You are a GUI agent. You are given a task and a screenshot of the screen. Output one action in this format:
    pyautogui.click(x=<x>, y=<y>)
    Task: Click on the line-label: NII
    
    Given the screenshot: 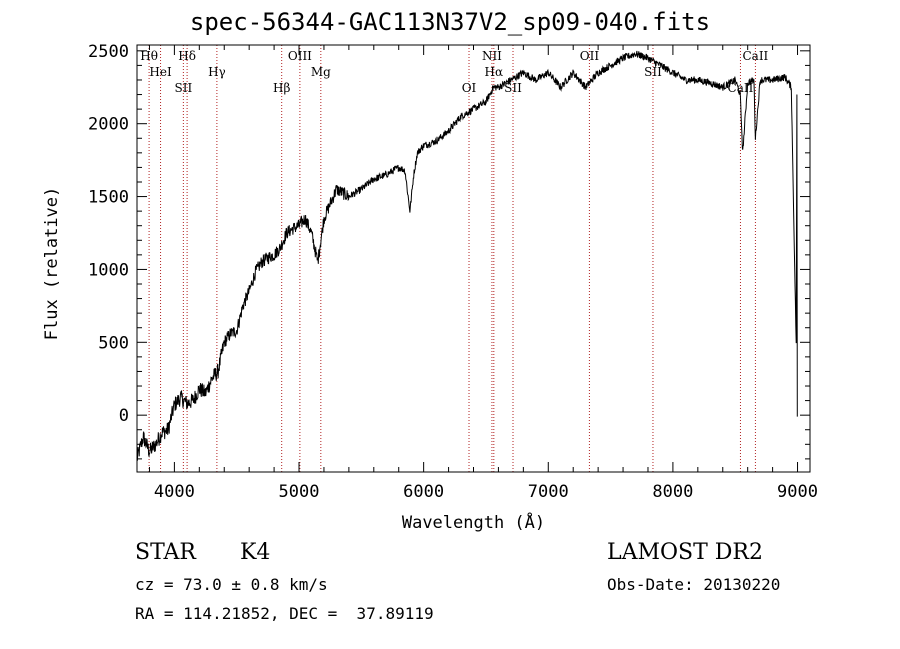 What is the action you would take?
    pyautogui.click(x=492, y=56)
    